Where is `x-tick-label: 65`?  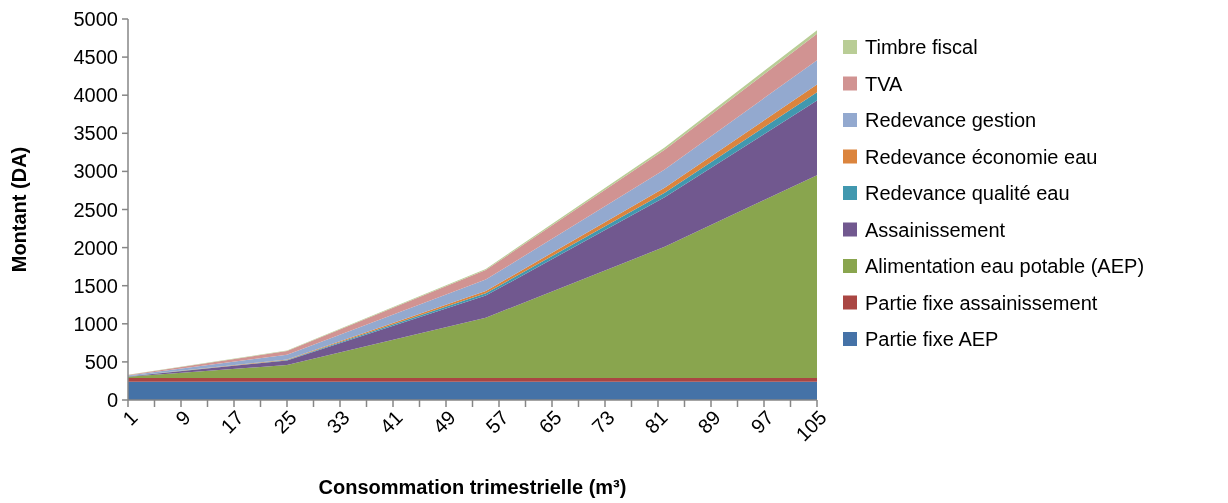
x-tick-label: 65 is located at coordinates (550, 422).